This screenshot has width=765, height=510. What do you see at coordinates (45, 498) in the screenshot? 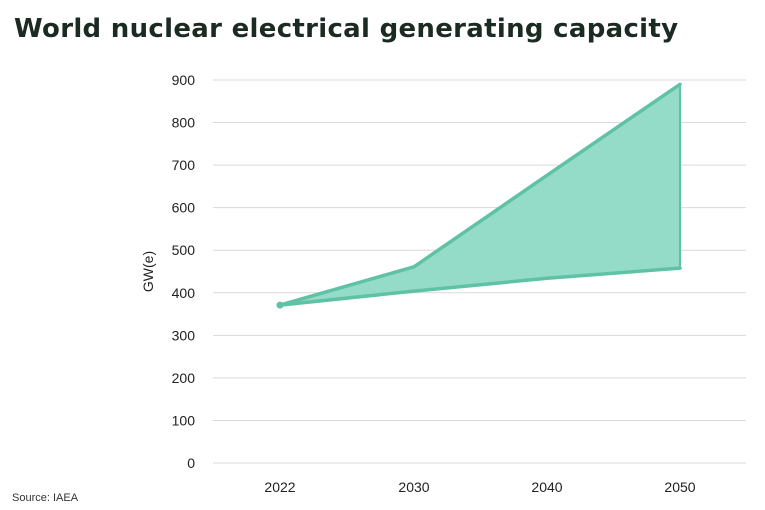
I see `source-note: Source: IAEA` at bounding box center [45, 498].